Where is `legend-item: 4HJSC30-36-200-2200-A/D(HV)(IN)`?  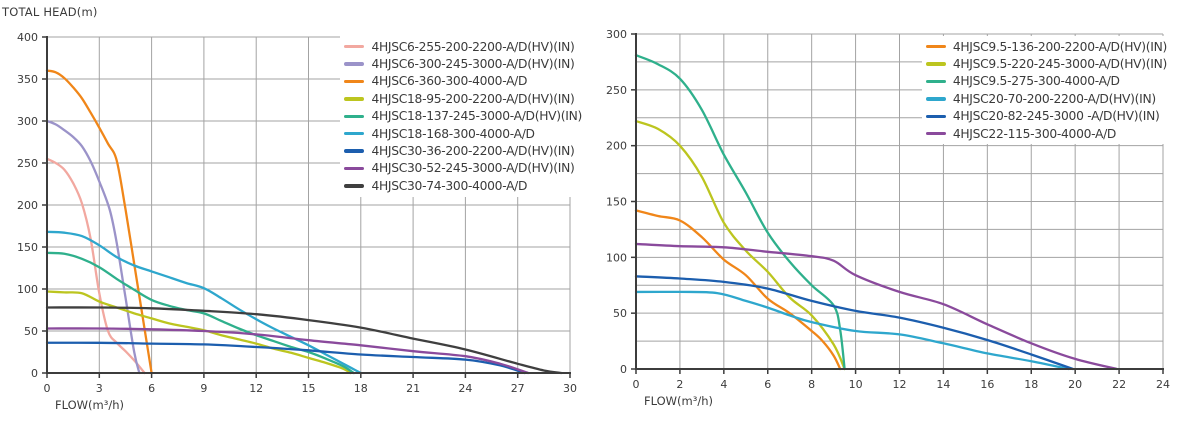
legend-item: 4HJSC30-36-200-2200-A/D(HV)(IN) is located at coordinates (463, 150).